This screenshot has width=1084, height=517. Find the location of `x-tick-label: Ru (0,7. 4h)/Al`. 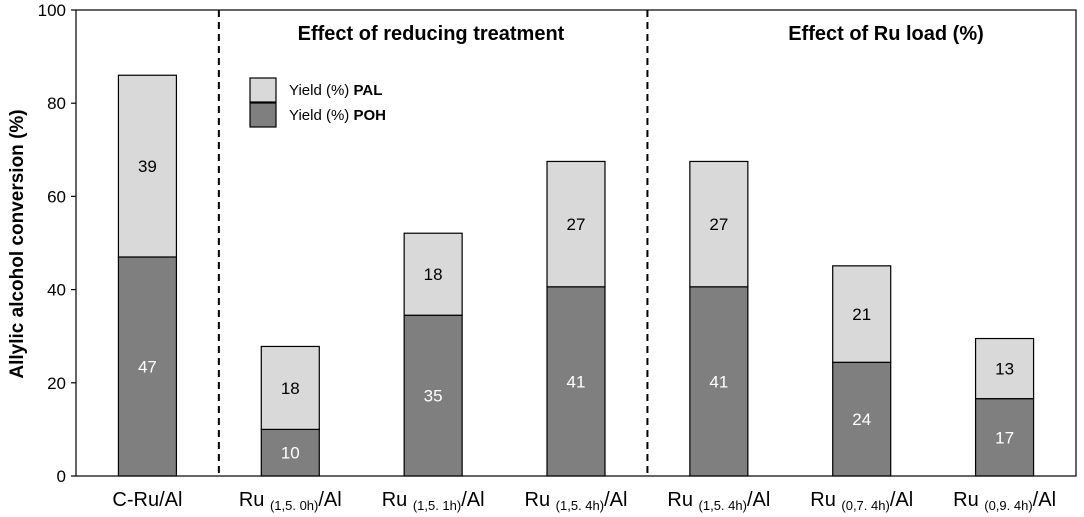

x-tick-label: Ru (0,7. 4h)/Al is located at coordinates (861, 501).